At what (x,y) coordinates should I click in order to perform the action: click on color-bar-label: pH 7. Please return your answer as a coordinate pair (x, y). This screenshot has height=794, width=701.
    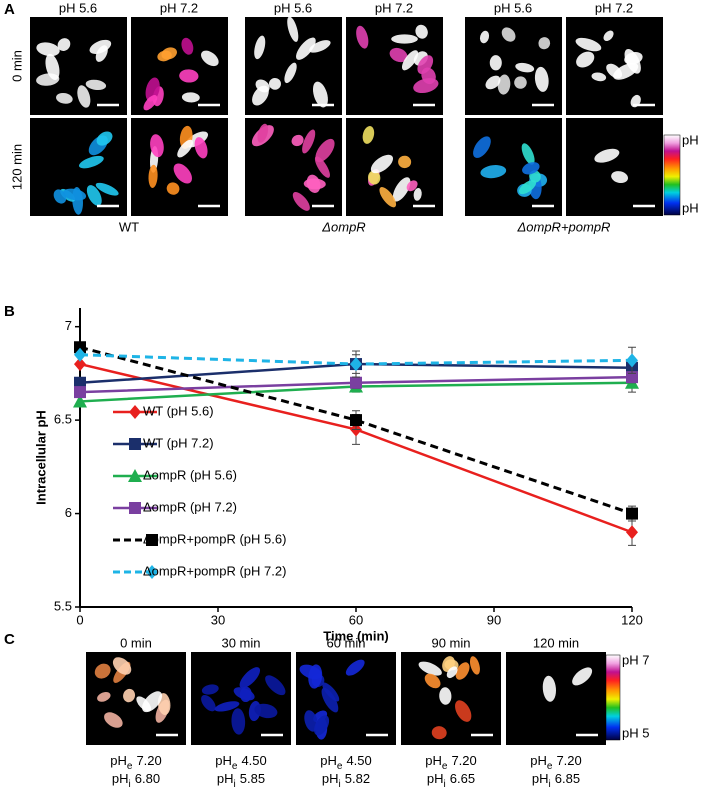
    Looking at the image, I should click on (691, 139).